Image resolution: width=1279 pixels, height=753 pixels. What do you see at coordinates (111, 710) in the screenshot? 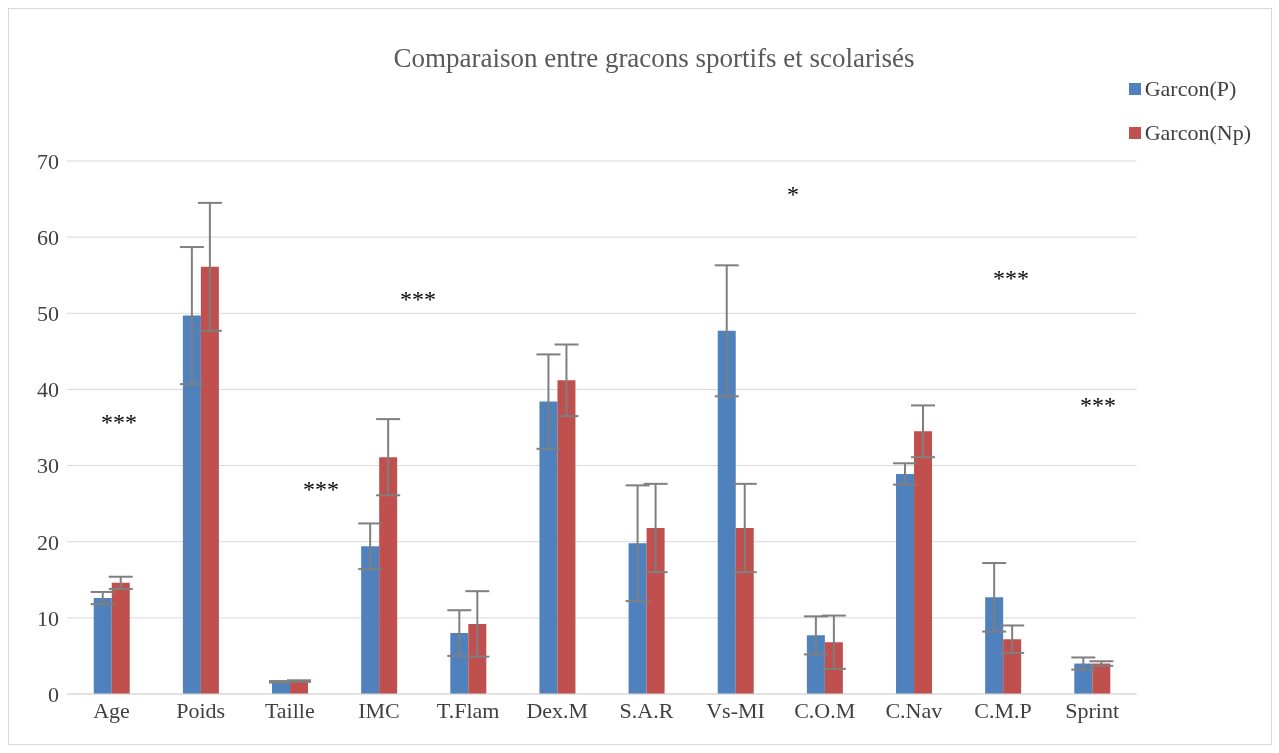
I see `x-tick-label: Age` at bounding box center [111, 710].